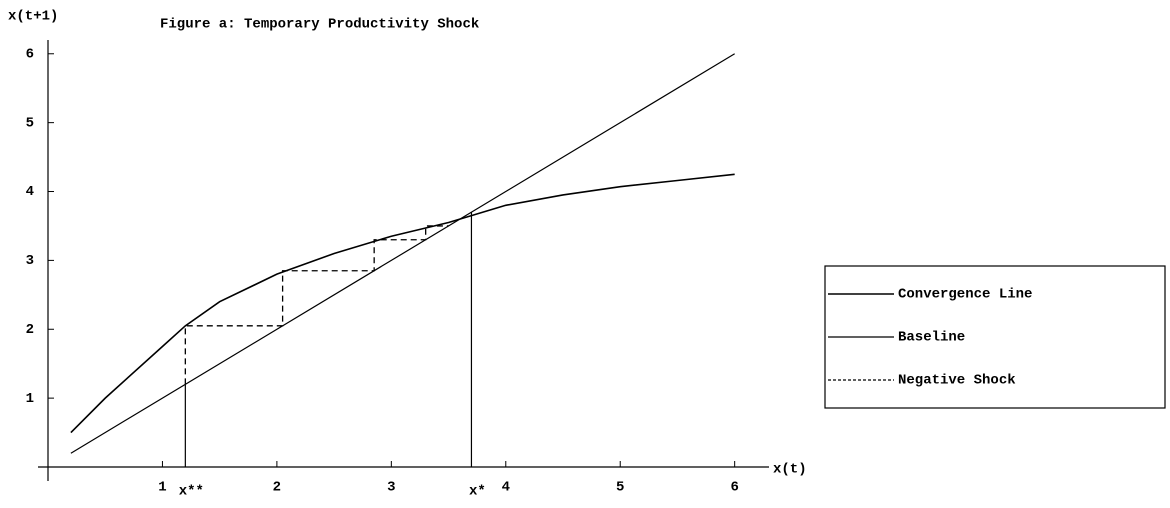  What do you see at coordinates (30, 123) in the screenshot?
I see `y-tick-label: 5` at bounding box center [30, 123].